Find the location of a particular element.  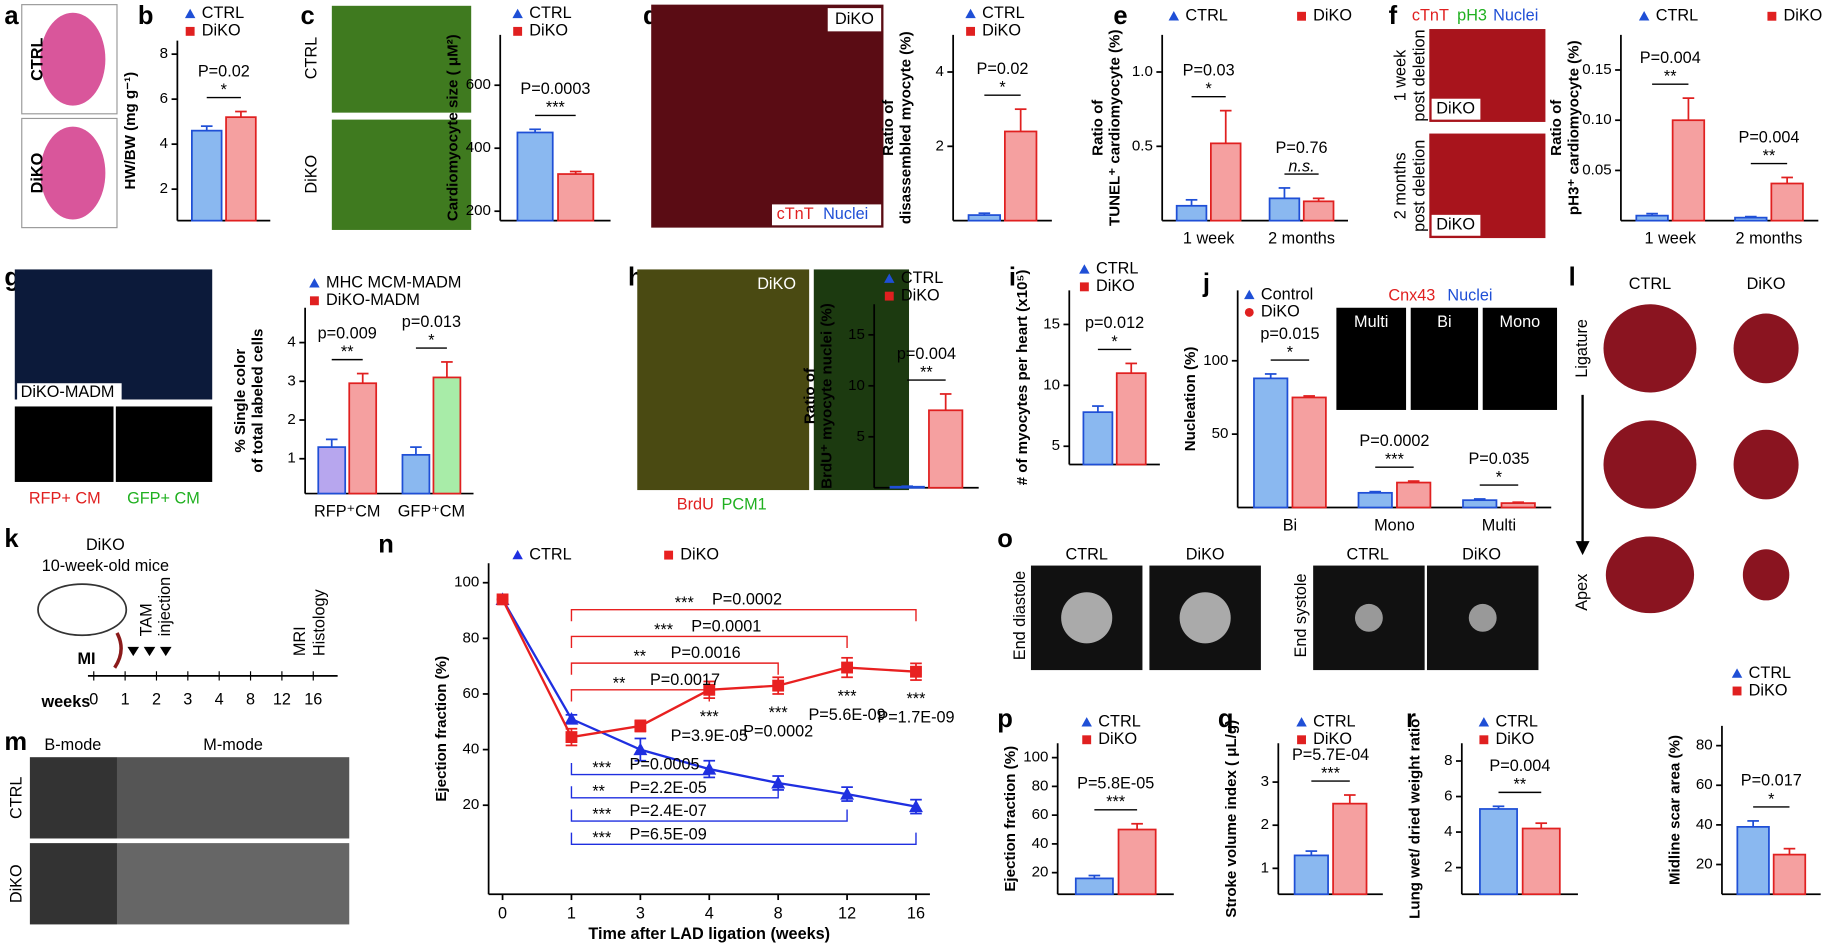

y-tick-label: 100 is located at coordinates (1215, 360).